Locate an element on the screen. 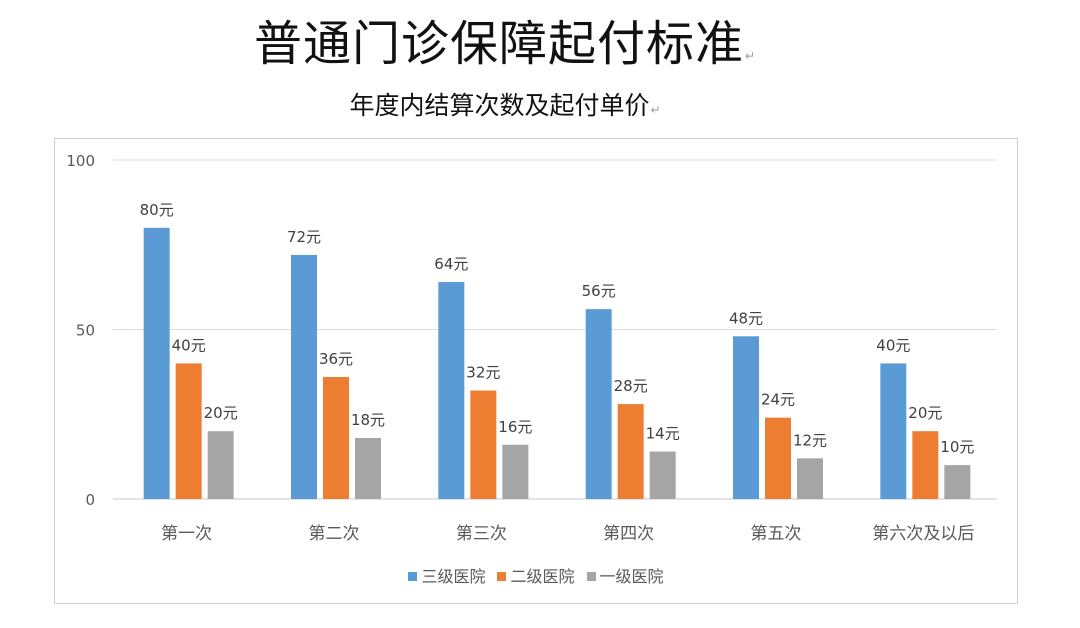  legend-label: 二级医院 is located at coordinates (542, 576).